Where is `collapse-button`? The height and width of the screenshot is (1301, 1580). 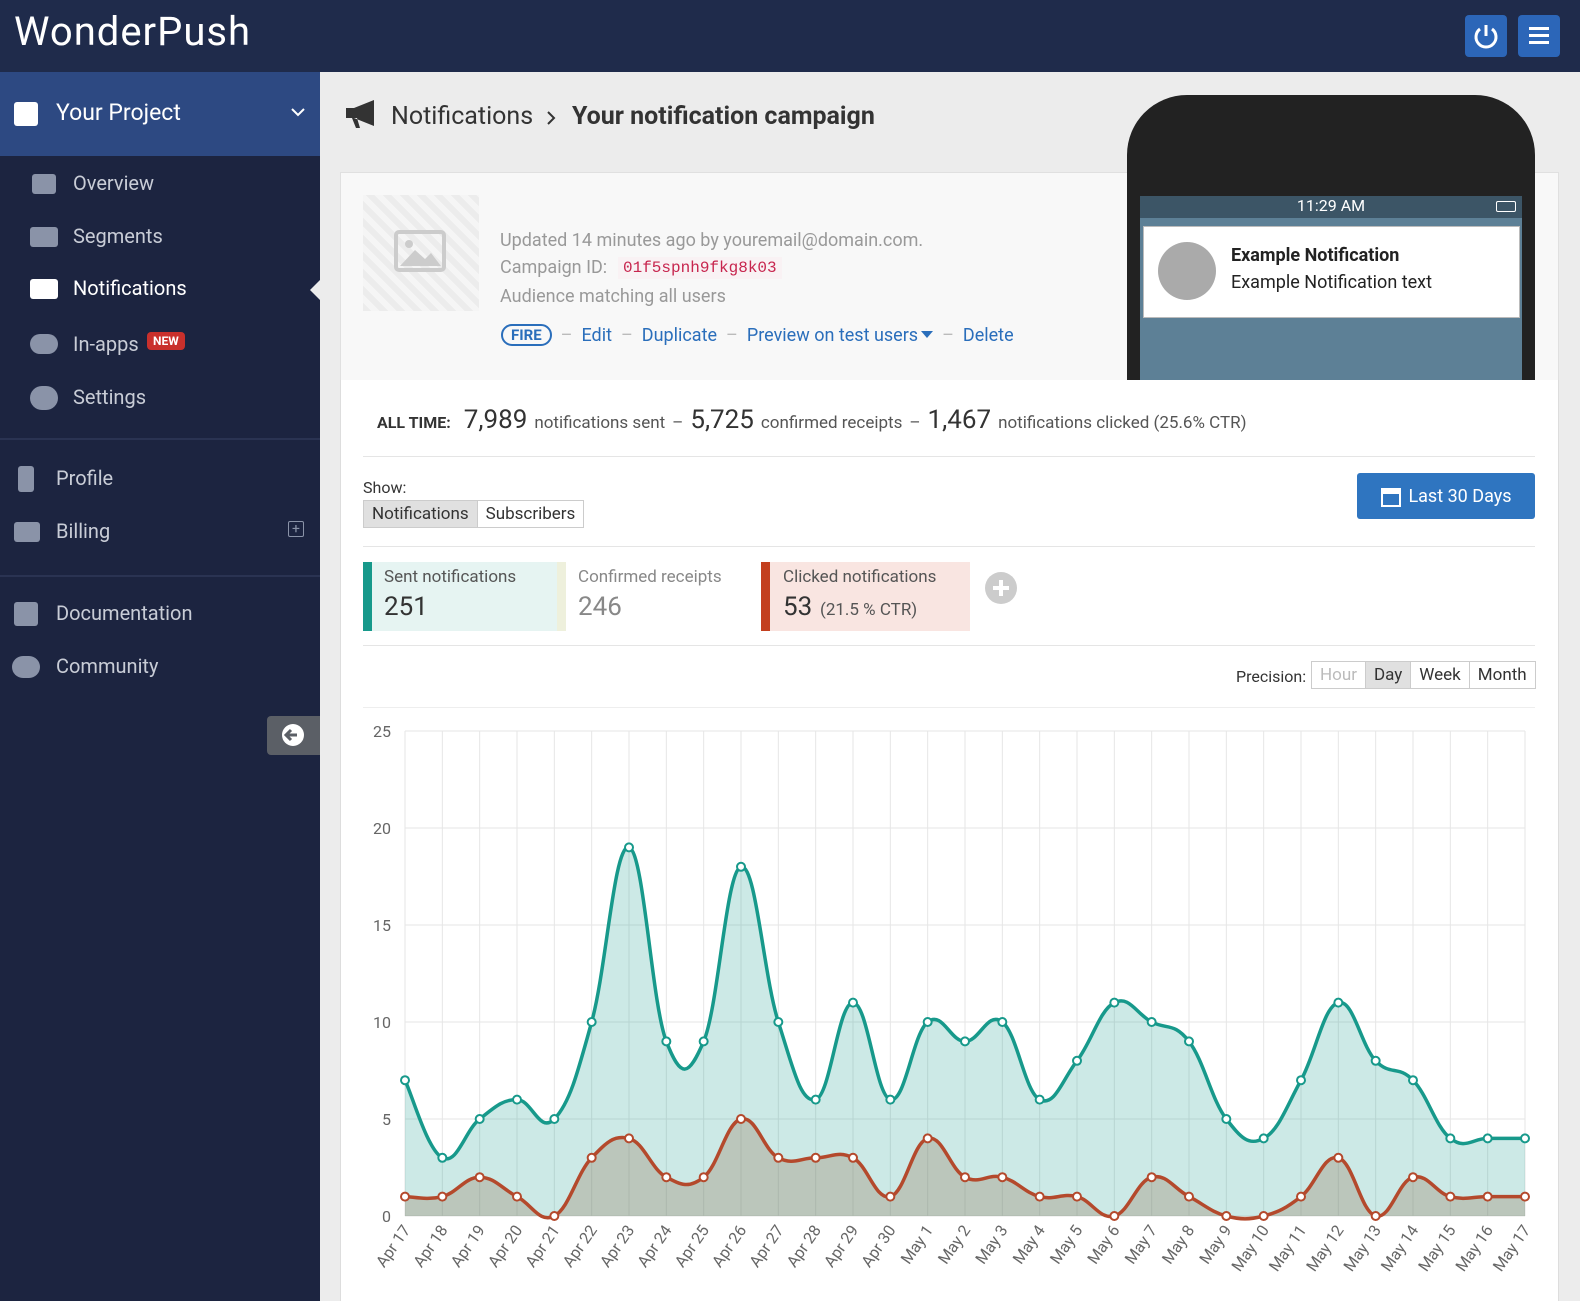
collapse-button is located at coordinates (293, 735).